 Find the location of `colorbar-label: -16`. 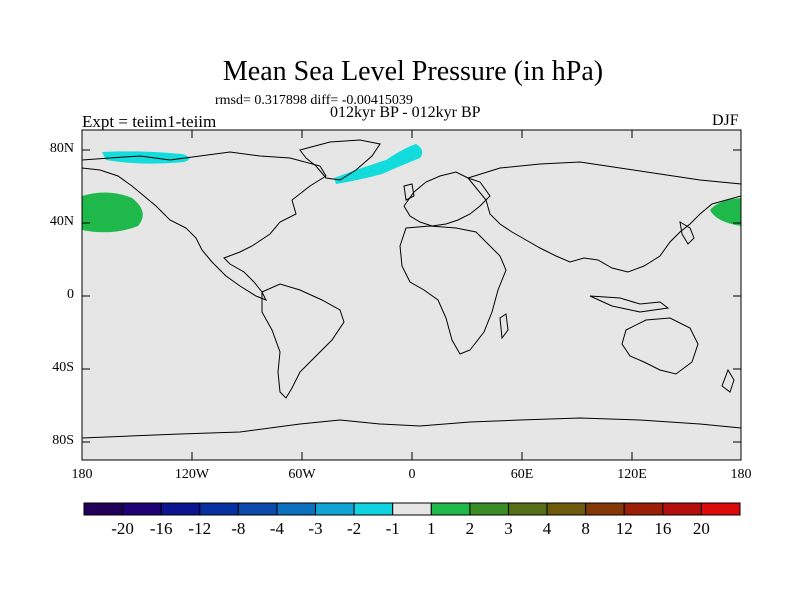

colorbar-label: -16 is located at coordinates (161, 528).